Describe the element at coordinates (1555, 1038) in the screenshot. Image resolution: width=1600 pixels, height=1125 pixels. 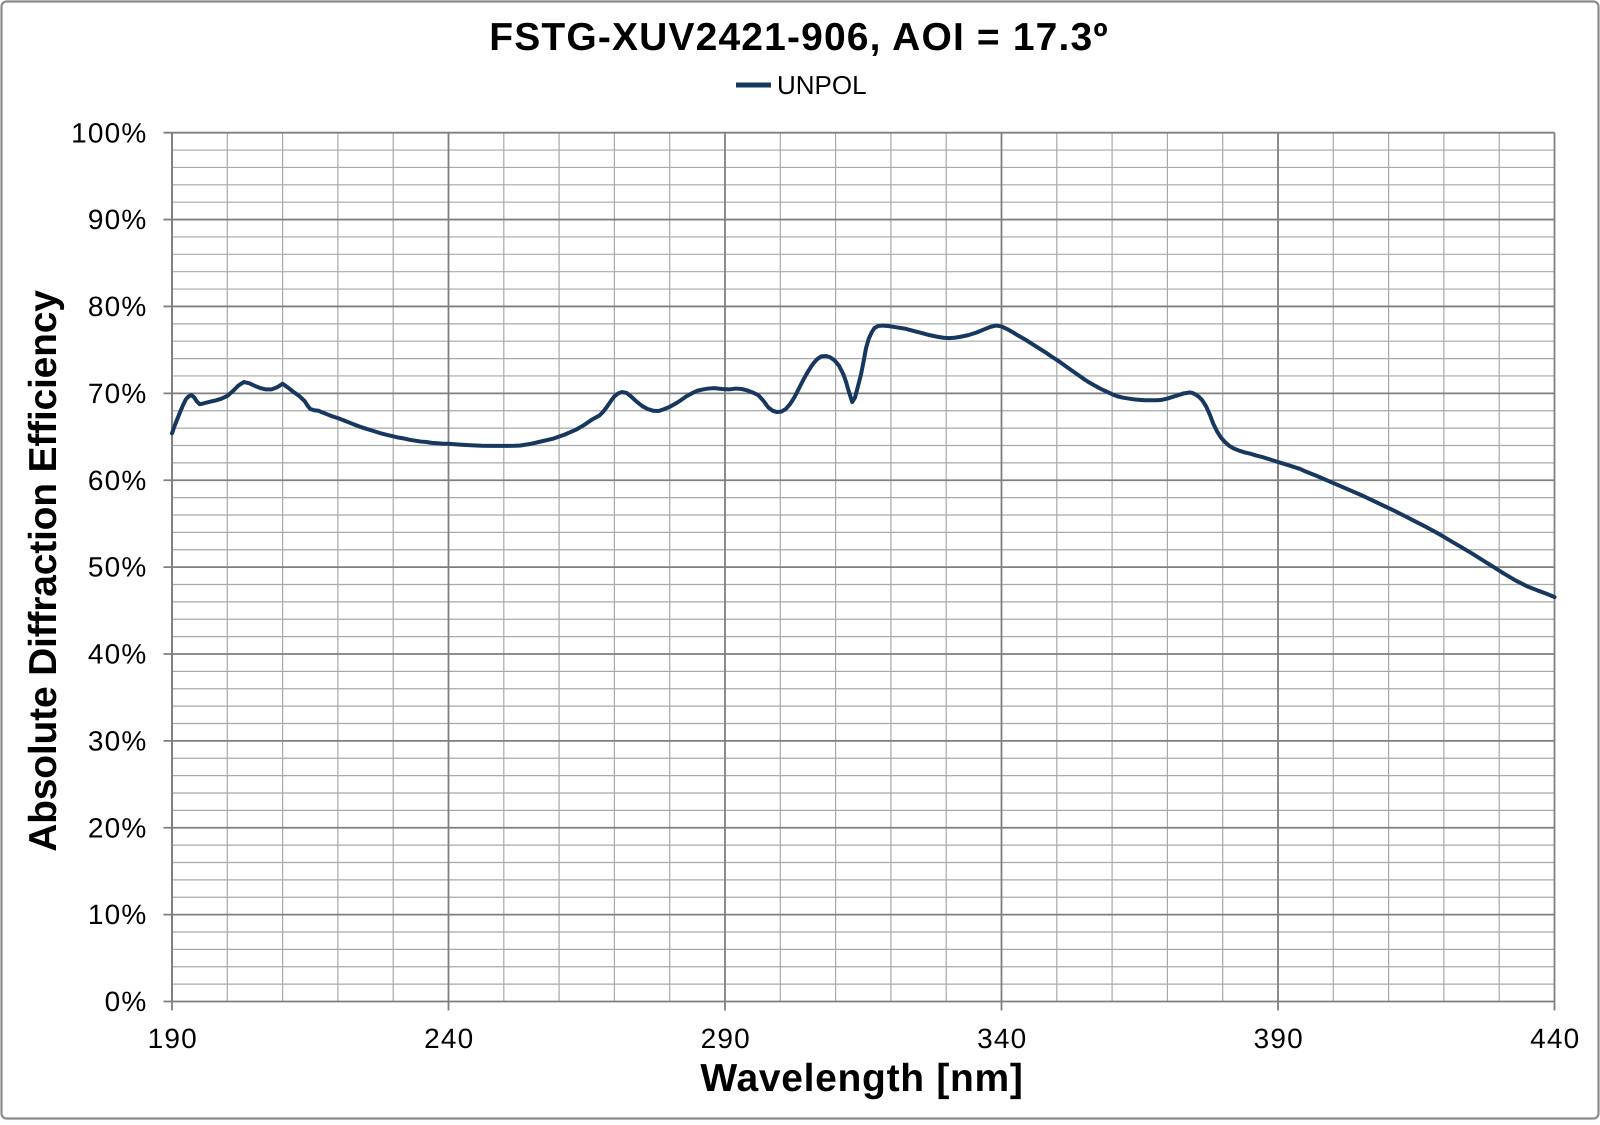
I see `svg-text: 440` at that location.